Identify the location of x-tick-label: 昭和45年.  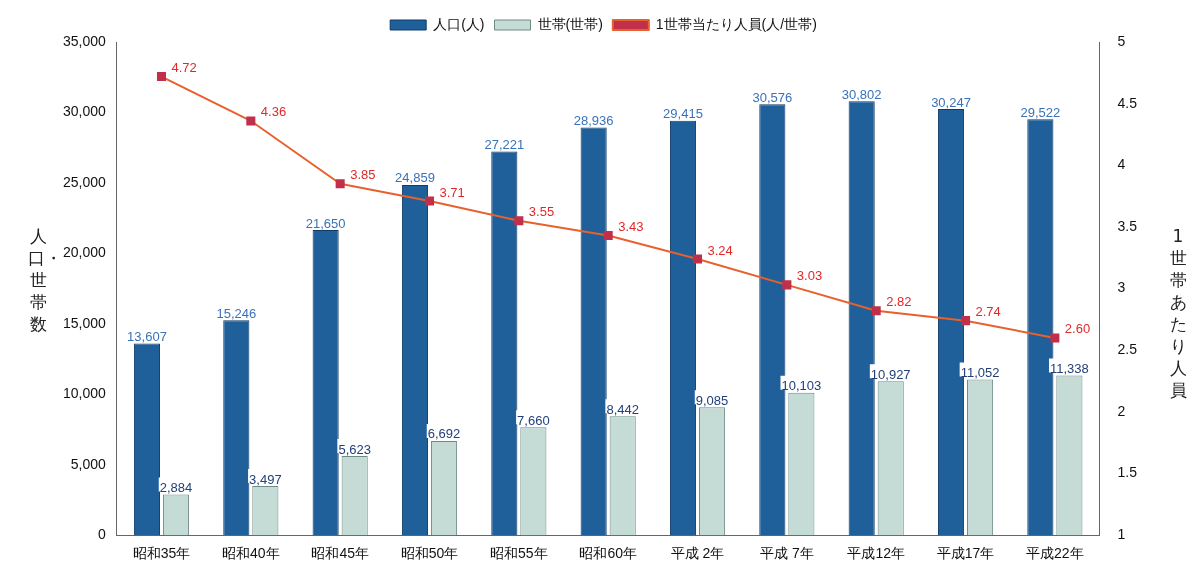
(340, 553).